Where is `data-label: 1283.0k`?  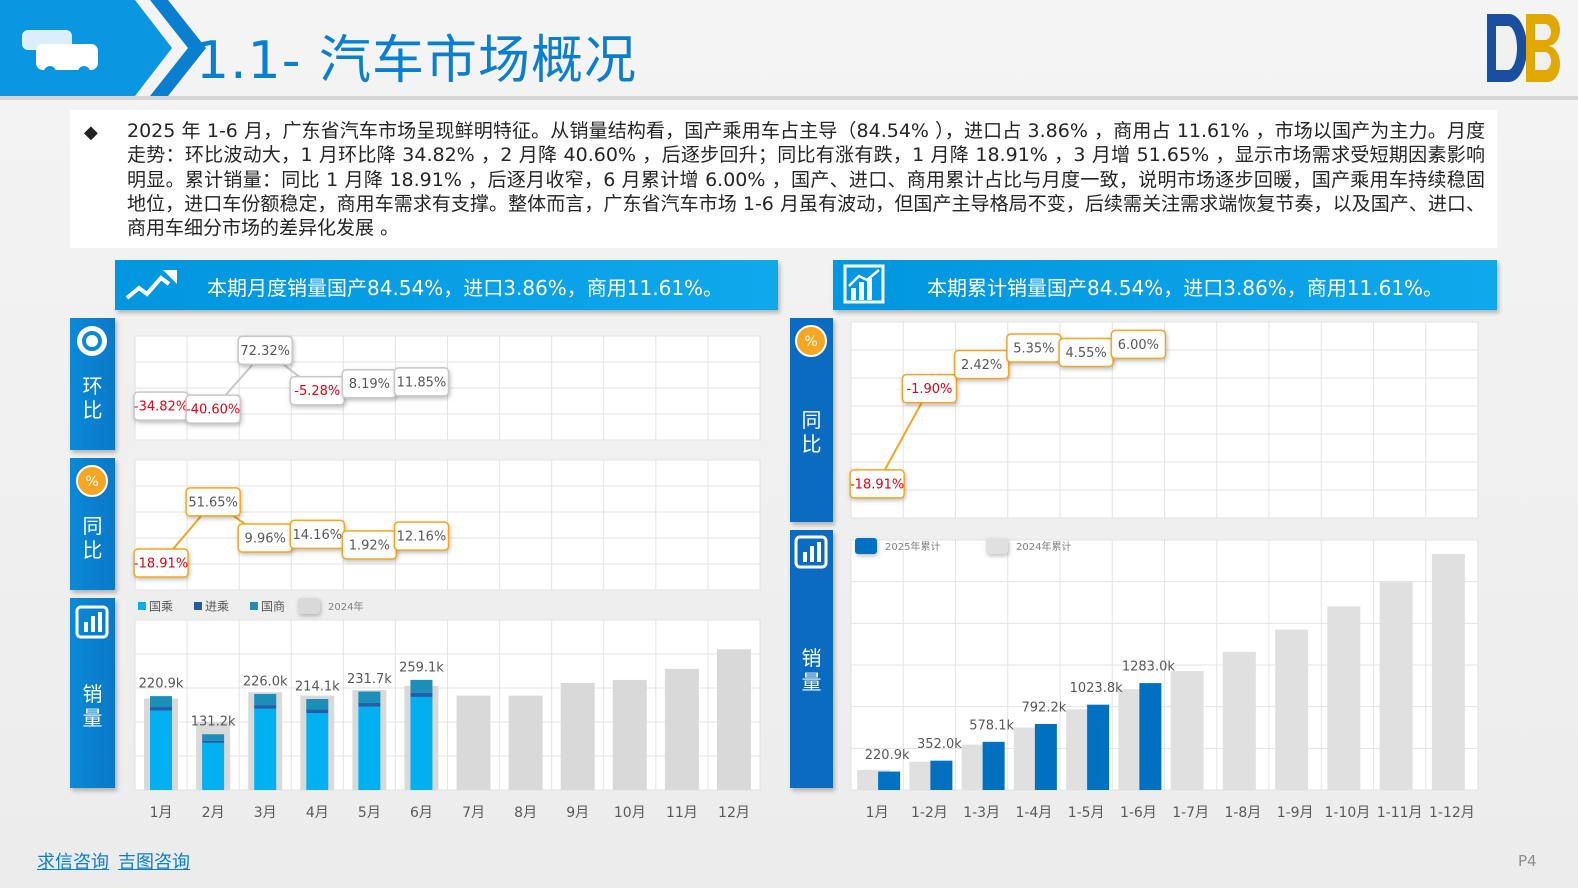
data-label: 1283.0k is located at coordinates (1148, 667).